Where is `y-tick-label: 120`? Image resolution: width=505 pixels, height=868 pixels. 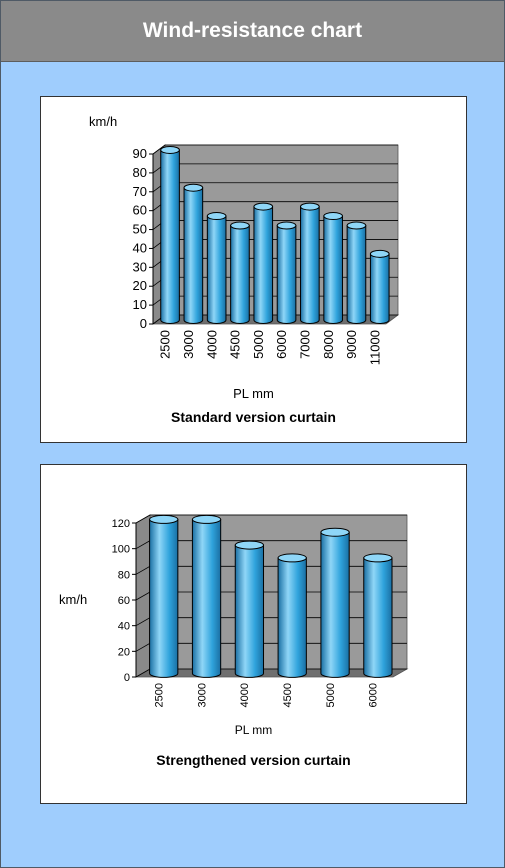
y-tick-label: 120 is located at coordinates (121, 524).